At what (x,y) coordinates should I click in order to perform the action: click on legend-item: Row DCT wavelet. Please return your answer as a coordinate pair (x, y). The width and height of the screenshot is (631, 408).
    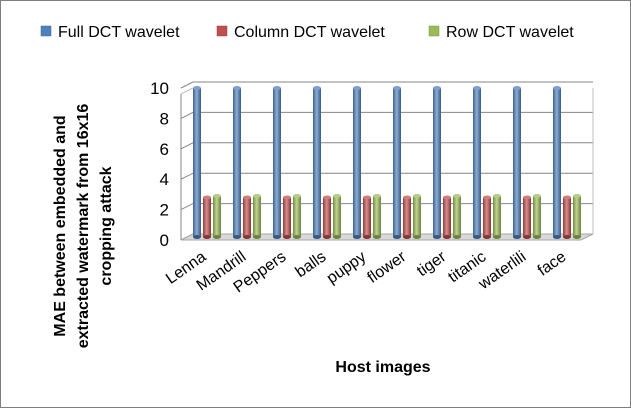
    Looking at the image, I should click on (501, 32).